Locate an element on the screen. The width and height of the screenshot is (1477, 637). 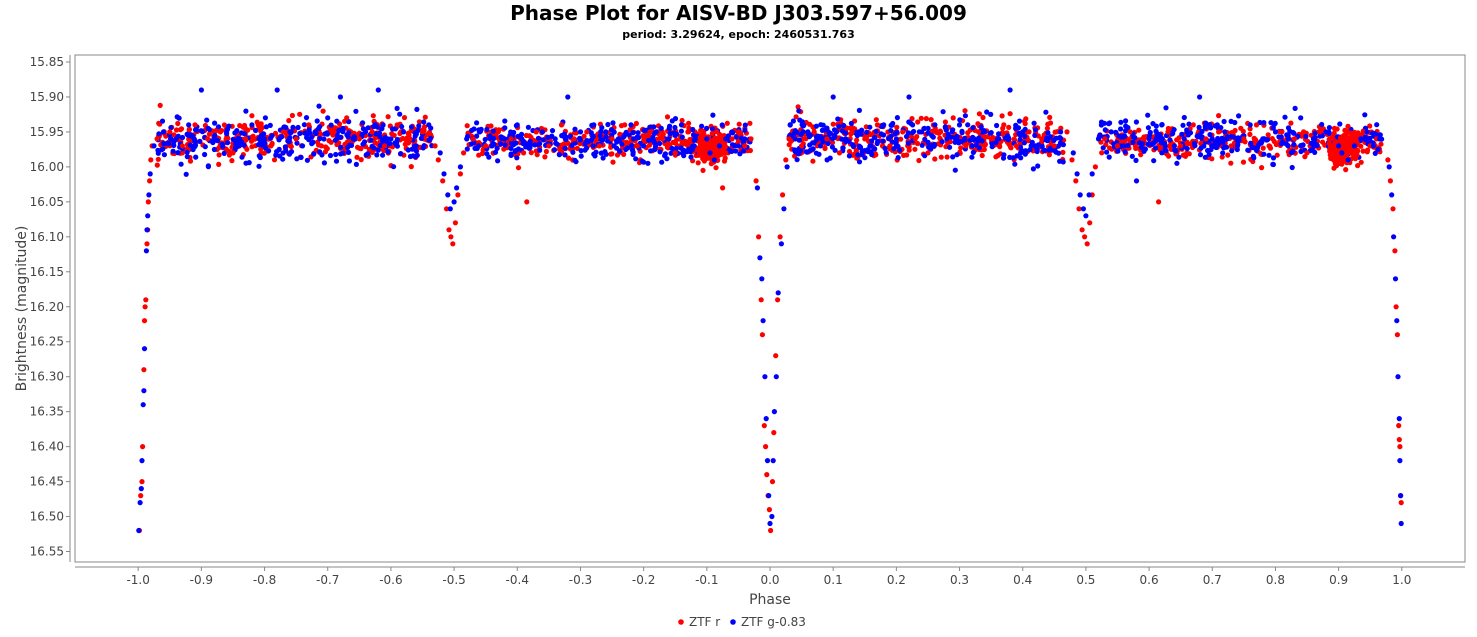
x-tick-label: 0.8 is located at coordinates (1275, 580).